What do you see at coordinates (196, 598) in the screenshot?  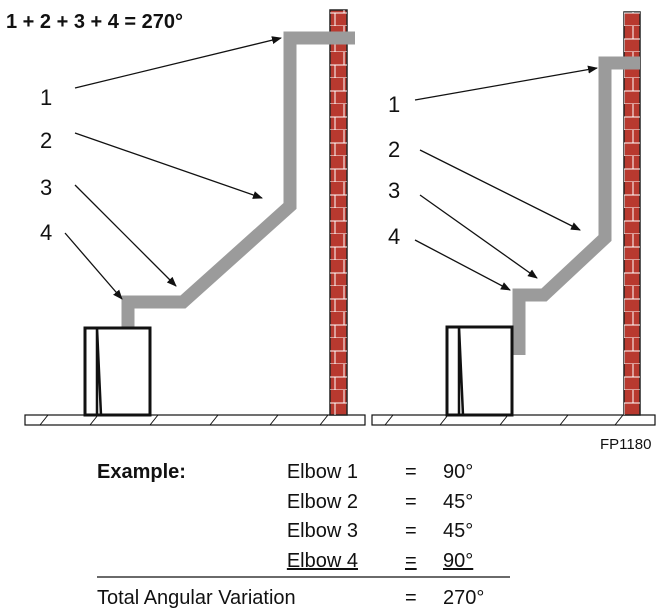 I see `total-label: Total Angular Variation` at bounding box center [196, 598].